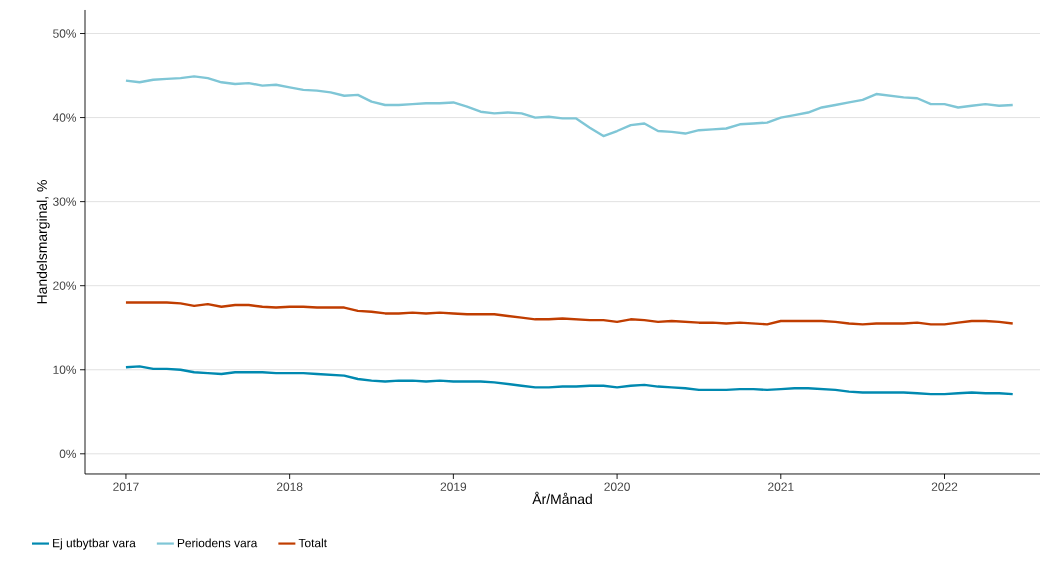 This screenshot has height=566, width=1041. What do you see at coordinates (64, 117) in the screenshot?
I see `y-tick-label: 40%` at bounding box center [64, 117].